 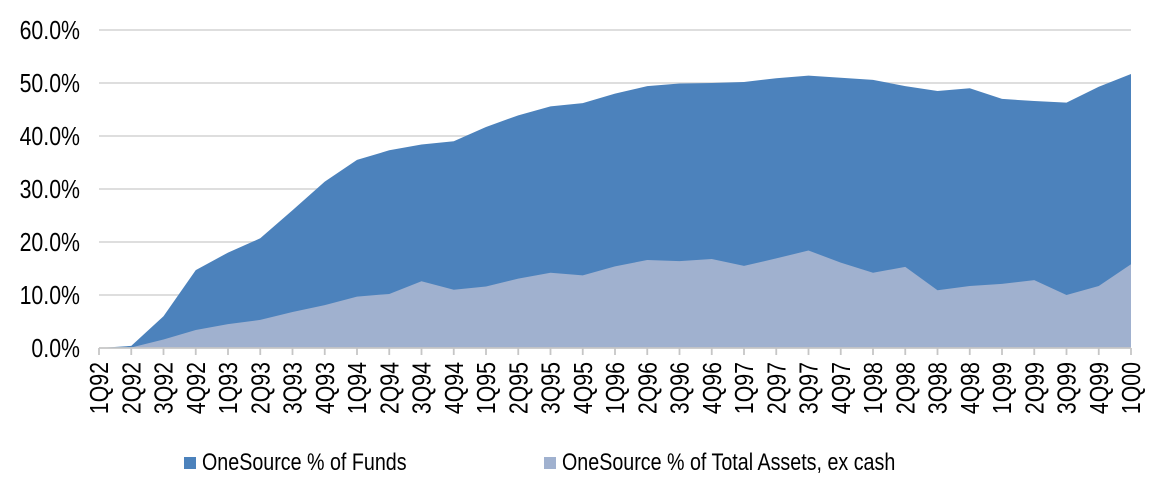 What do you see at coordinates (810, 388) in the screenshot?
I see `x-axis-label: 3Q97` at bounding box center [810, 388].